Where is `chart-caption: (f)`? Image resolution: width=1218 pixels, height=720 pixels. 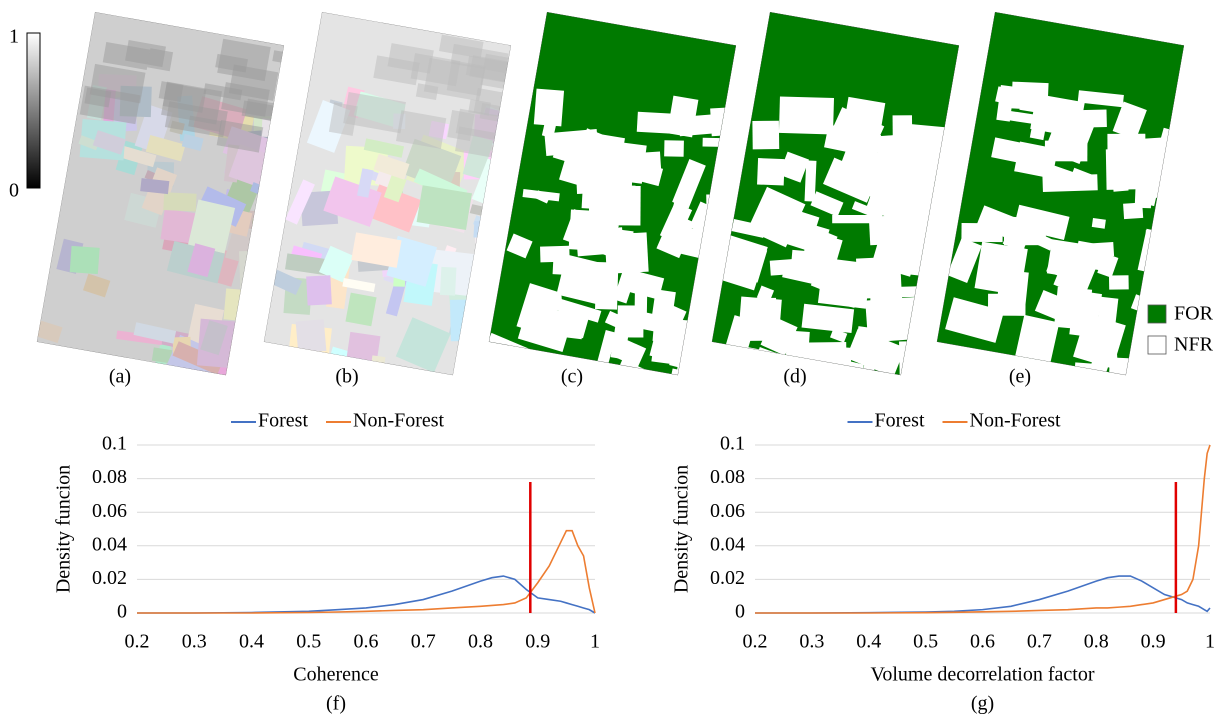
chart-caption: (f) is located at coordinates (336, 704).